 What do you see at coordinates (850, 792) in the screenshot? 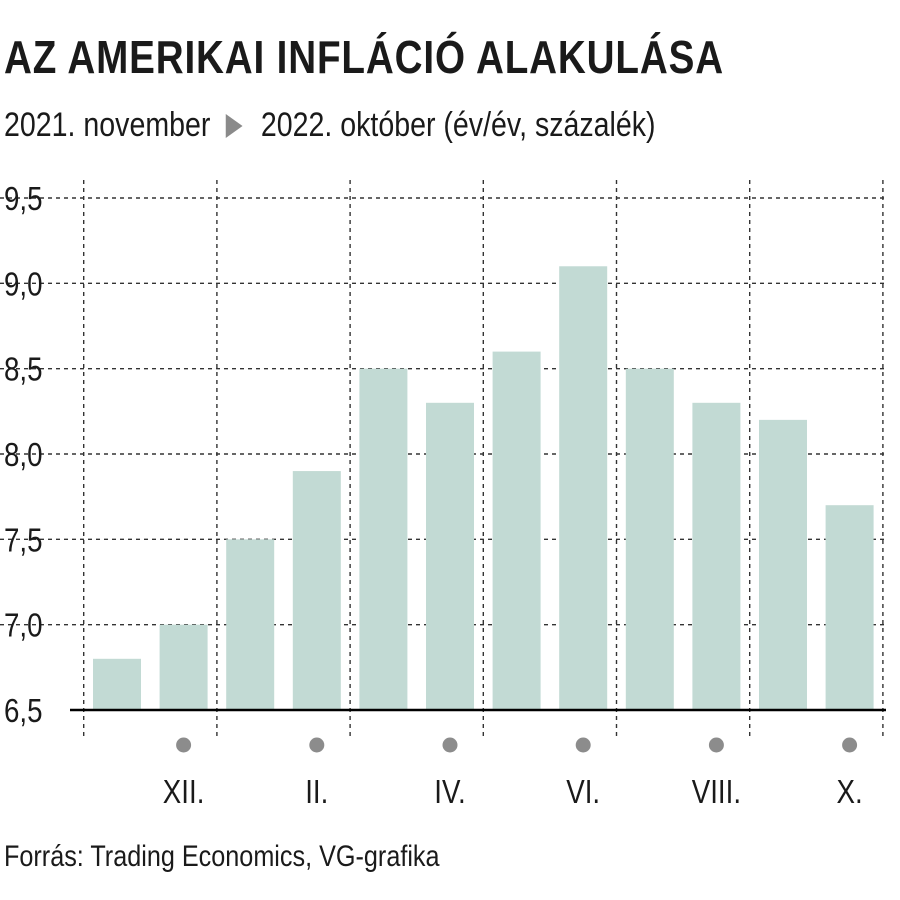
I see `x-tick-label: X.` at bounding box center [850, 792].